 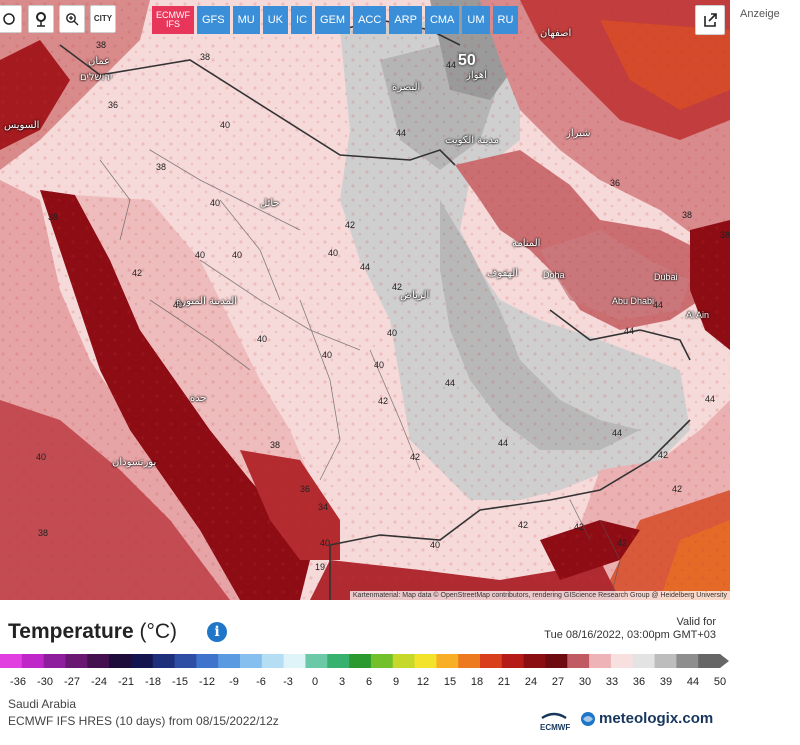 I want to click on scale-tick: -27, so click(x=72, y=682).